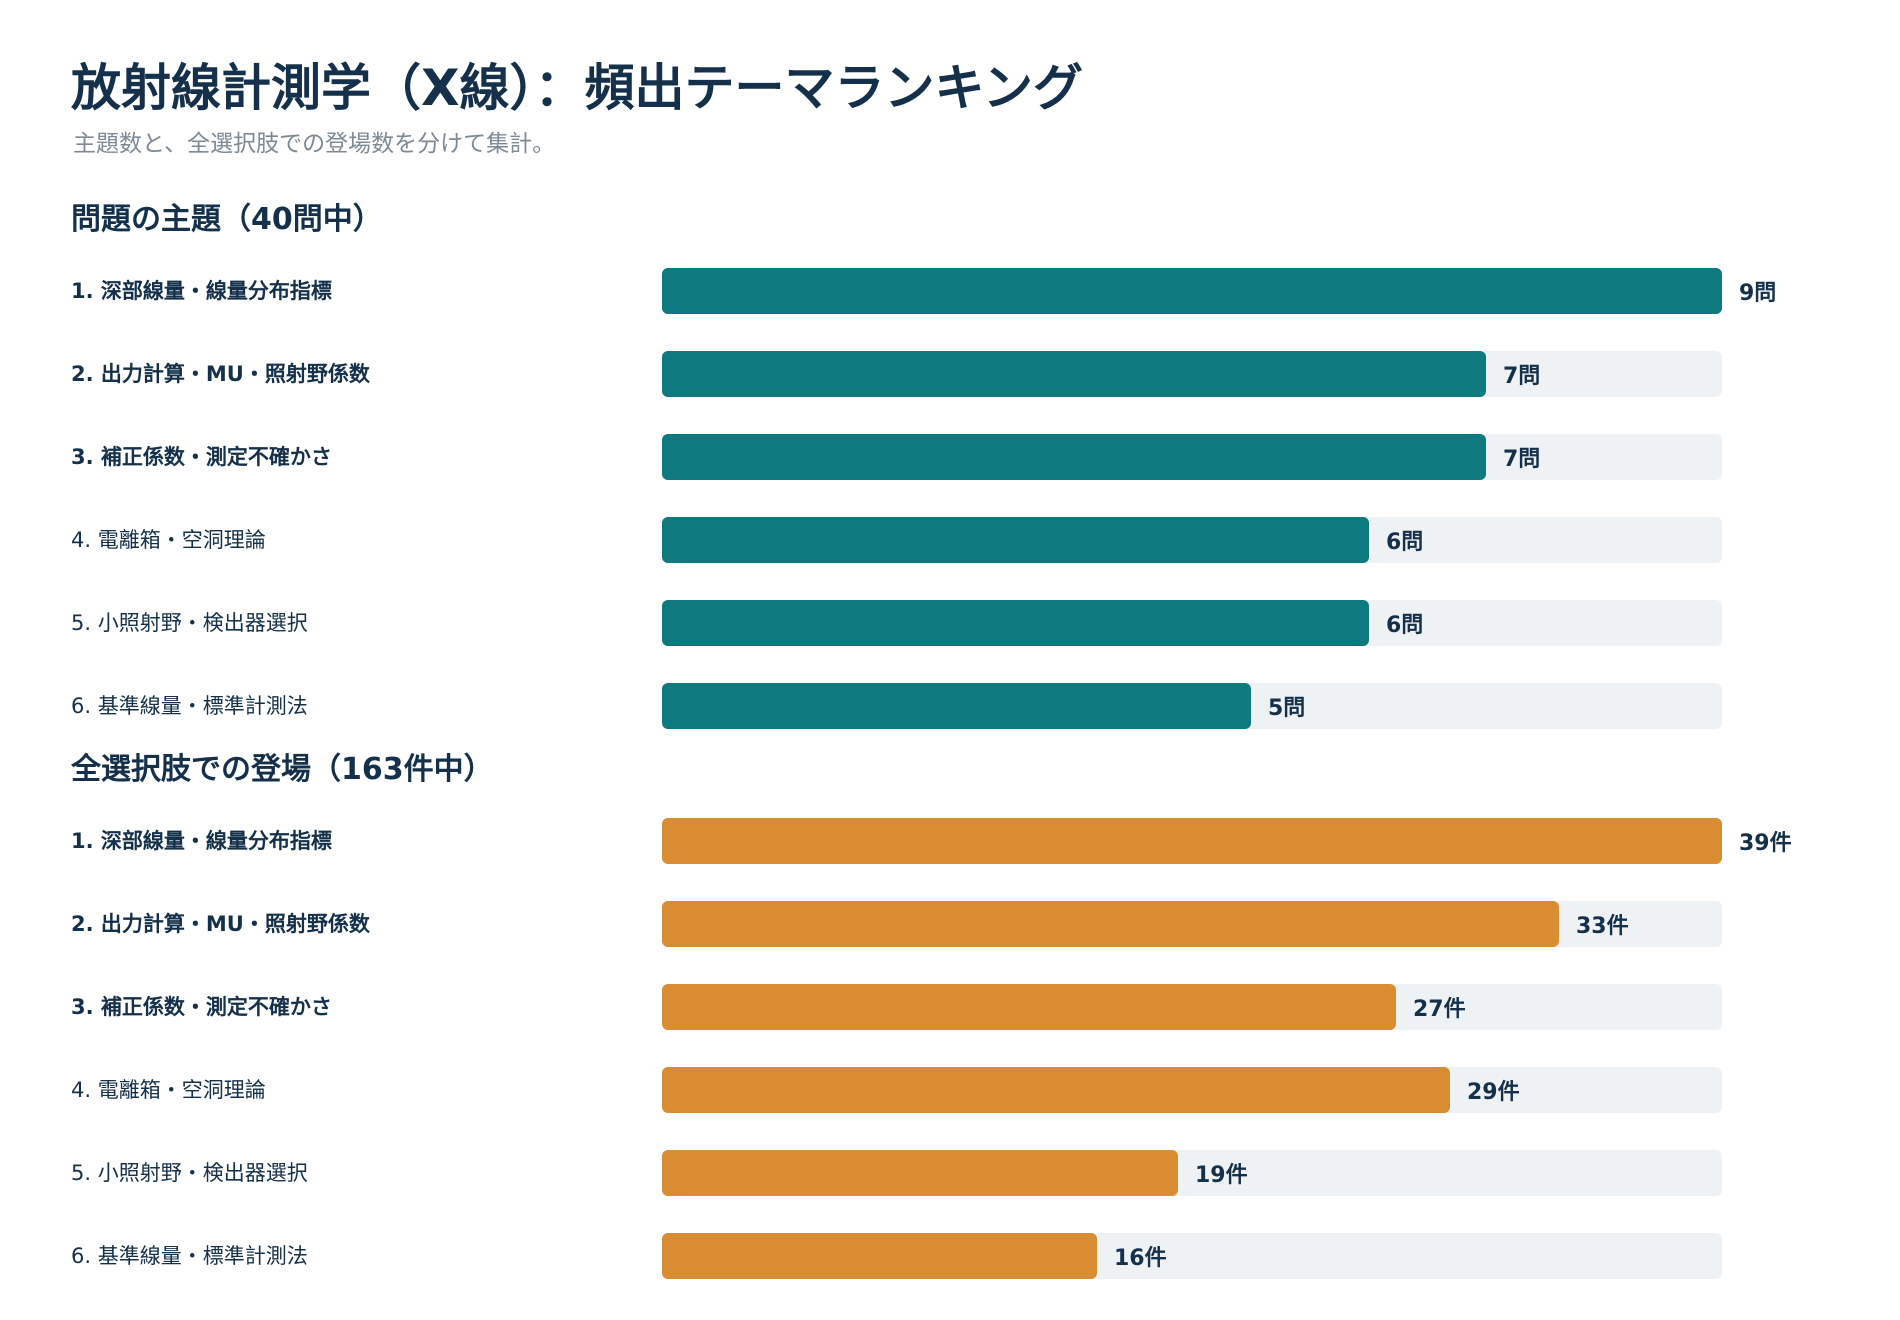  What do you see at coordinates (1140, 1258) in the screenshot?
I see `choice-value-label: 16件` at bounding box center [1140, 1258].